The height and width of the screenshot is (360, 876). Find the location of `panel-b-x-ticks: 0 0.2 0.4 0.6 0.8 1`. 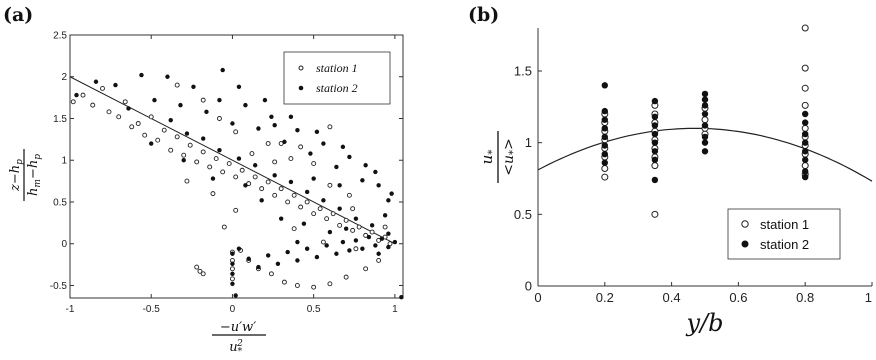

panel-b-x-ticks: 0 0.2 0.4 0.6 0.8 1 is located at coordinates (703, 293).